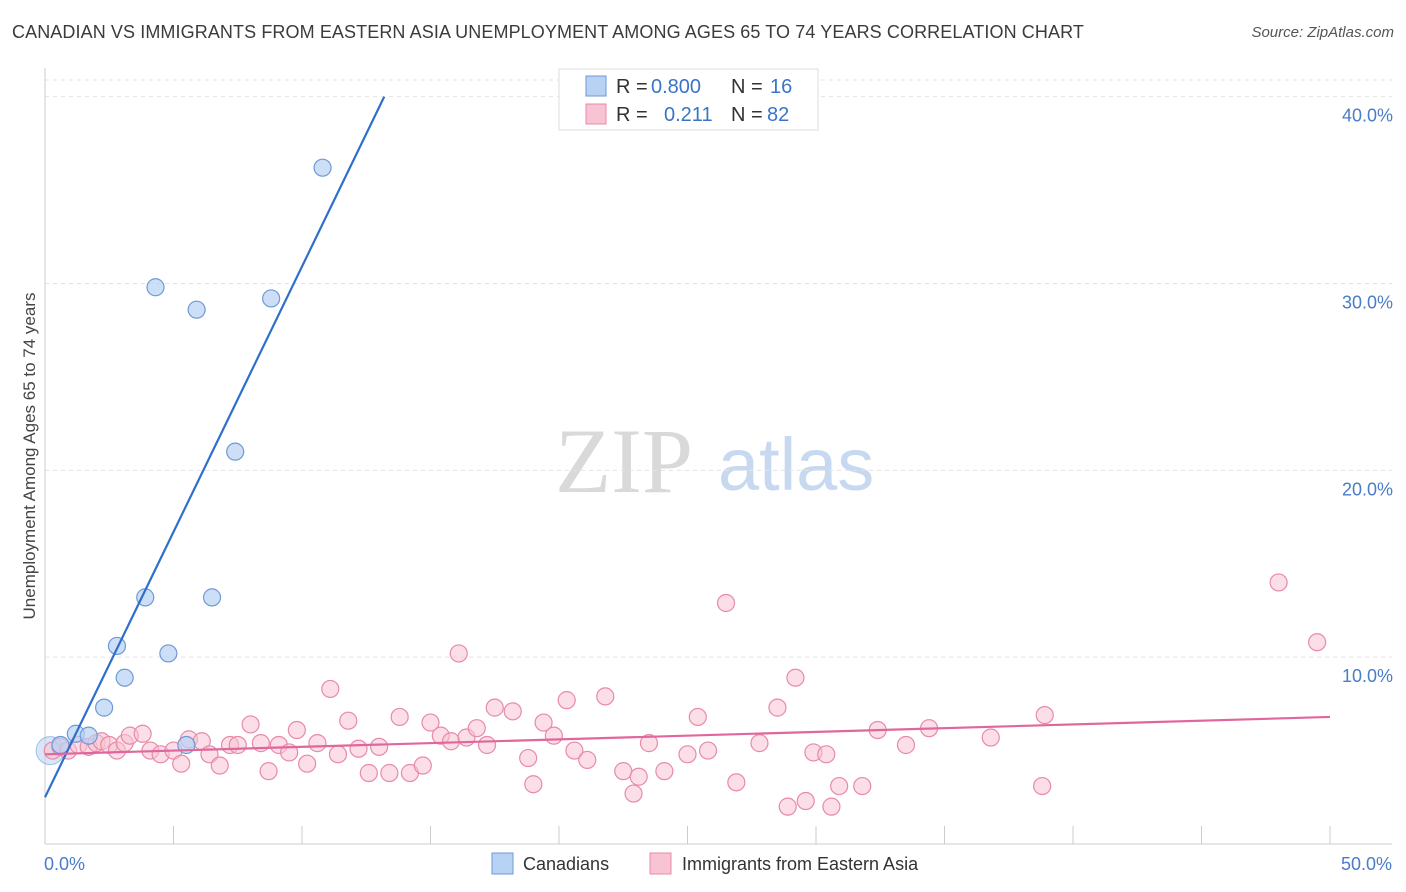 This screenshot has width=1406, height=892. What do you see at coordinates (1366, 864) in the screenshot?
I see `x-tick-label-max: 50.0%` at bounding box center [1366, 864].